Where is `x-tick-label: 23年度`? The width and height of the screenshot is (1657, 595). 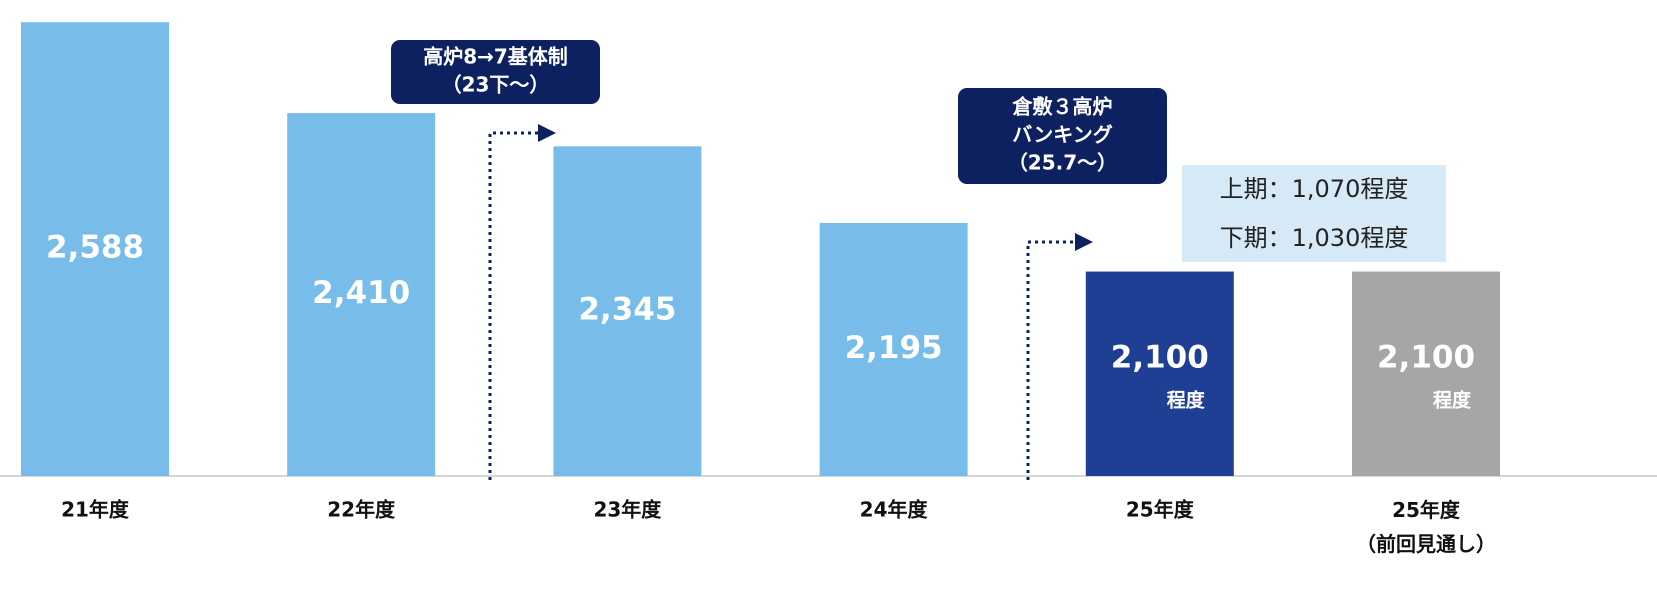
x-tick-label: 23年度 is located at coordinates (627, 510).